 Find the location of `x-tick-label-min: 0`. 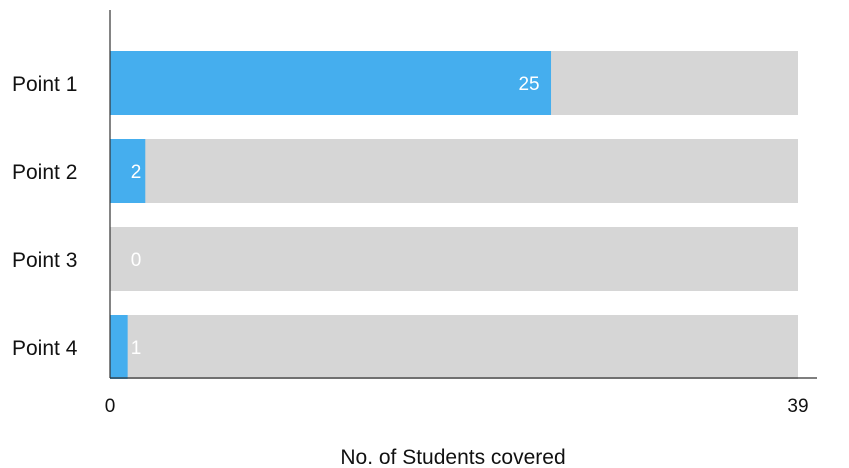

x-tick-label-min: 0 is located at coordinates (110, 406).